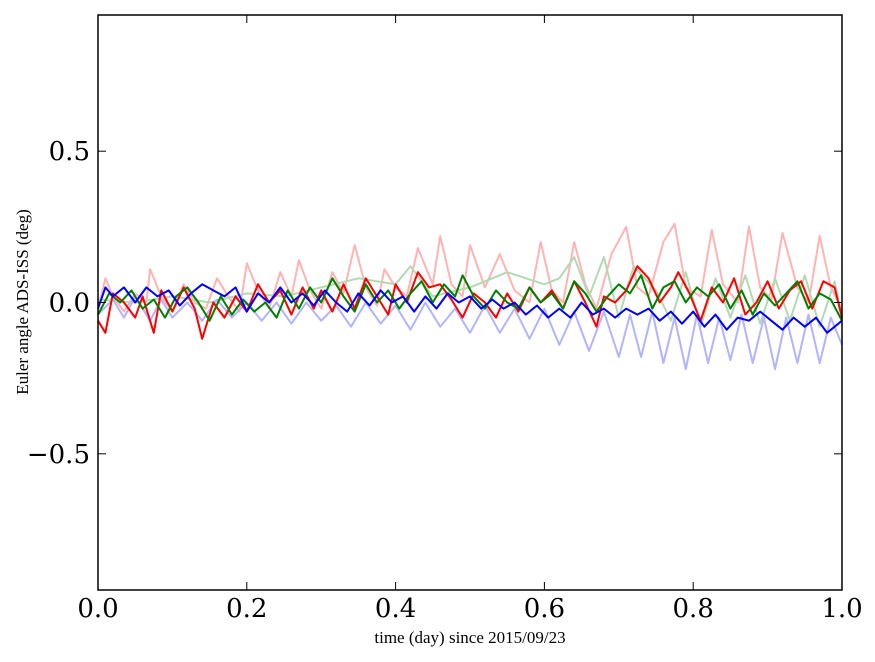 Image resolution: width=875 pixels, height=662 pixels. I want to click on x-tick-label-5: 1.0, so click(841, 609).